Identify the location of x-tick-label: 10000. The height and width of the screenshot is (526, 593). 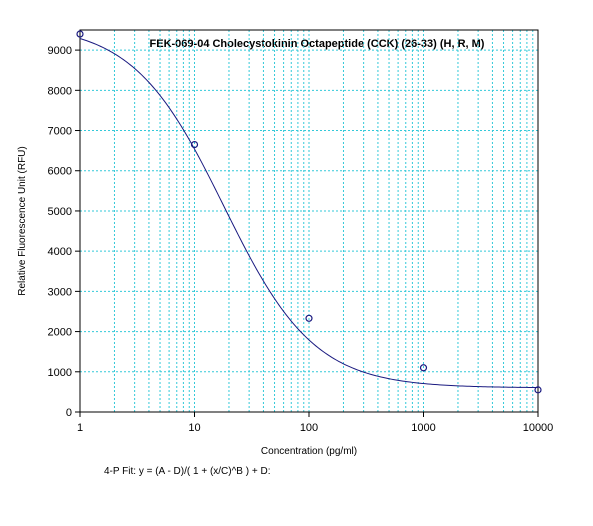
(538, 428).